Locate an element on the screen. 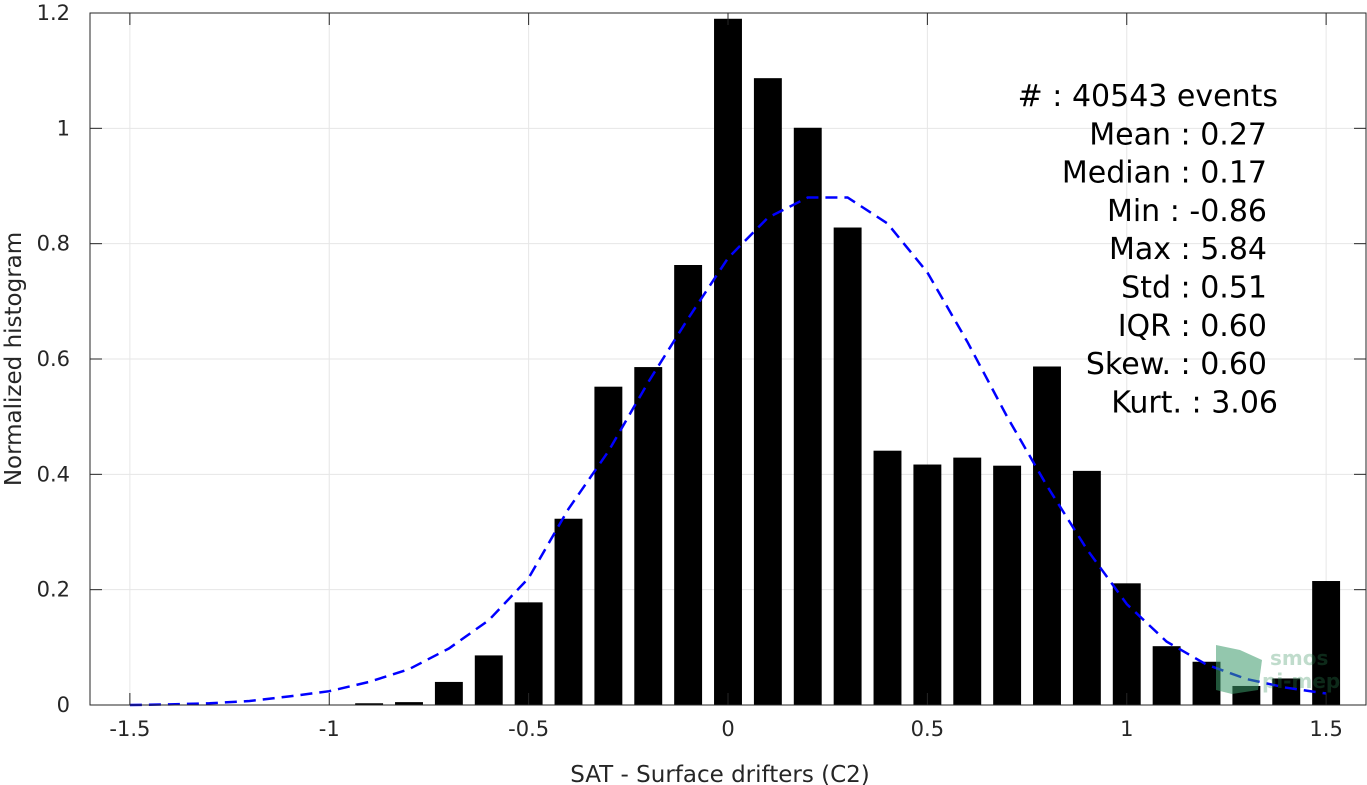 The height and width of the screenshot is (785, 1367). stat-line: Max : 5.84 is located at coordinates (1188, 249).